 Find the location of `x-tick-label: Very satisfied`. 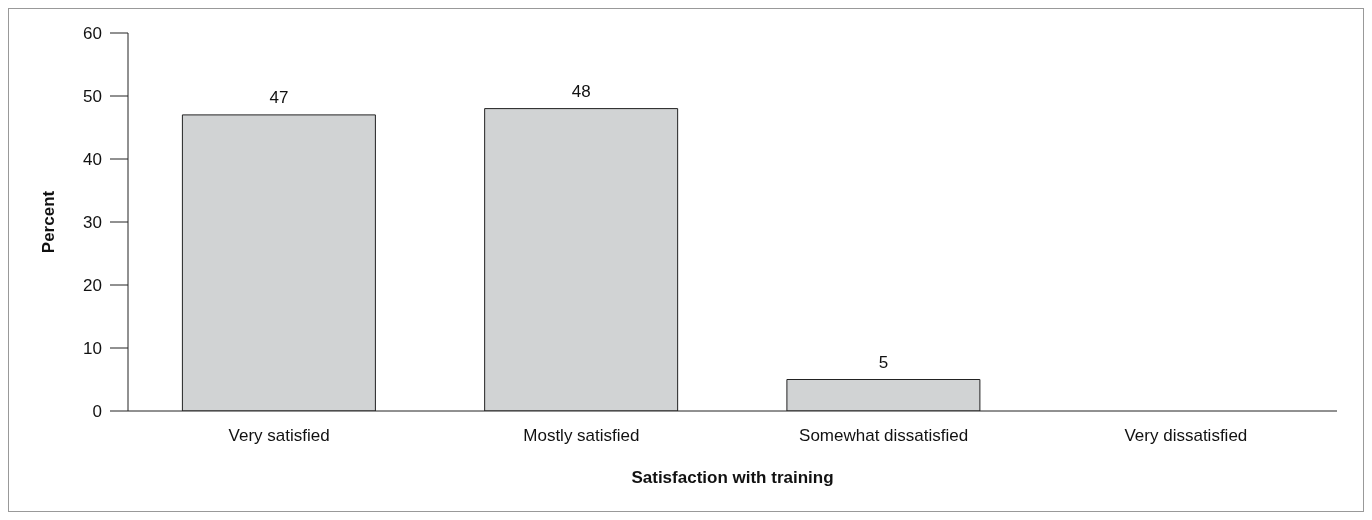

x-tick-label: Very satisfied is located at coordinates (279, 436).